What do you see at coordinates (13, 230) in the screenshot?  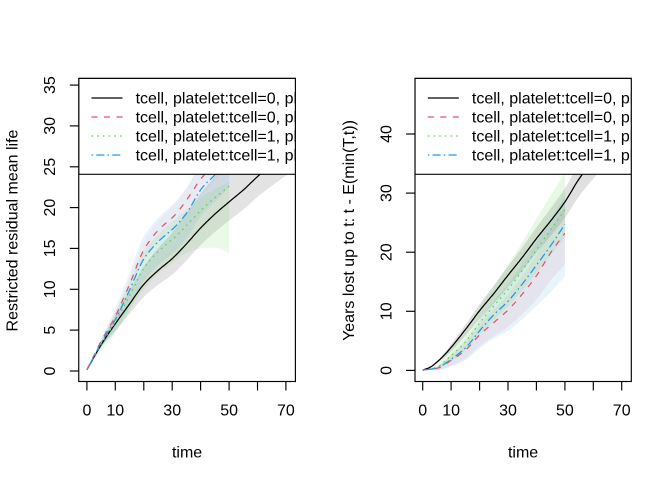 I see `svg-text: Restricted residual mean life` at bounding box center [13, 230].